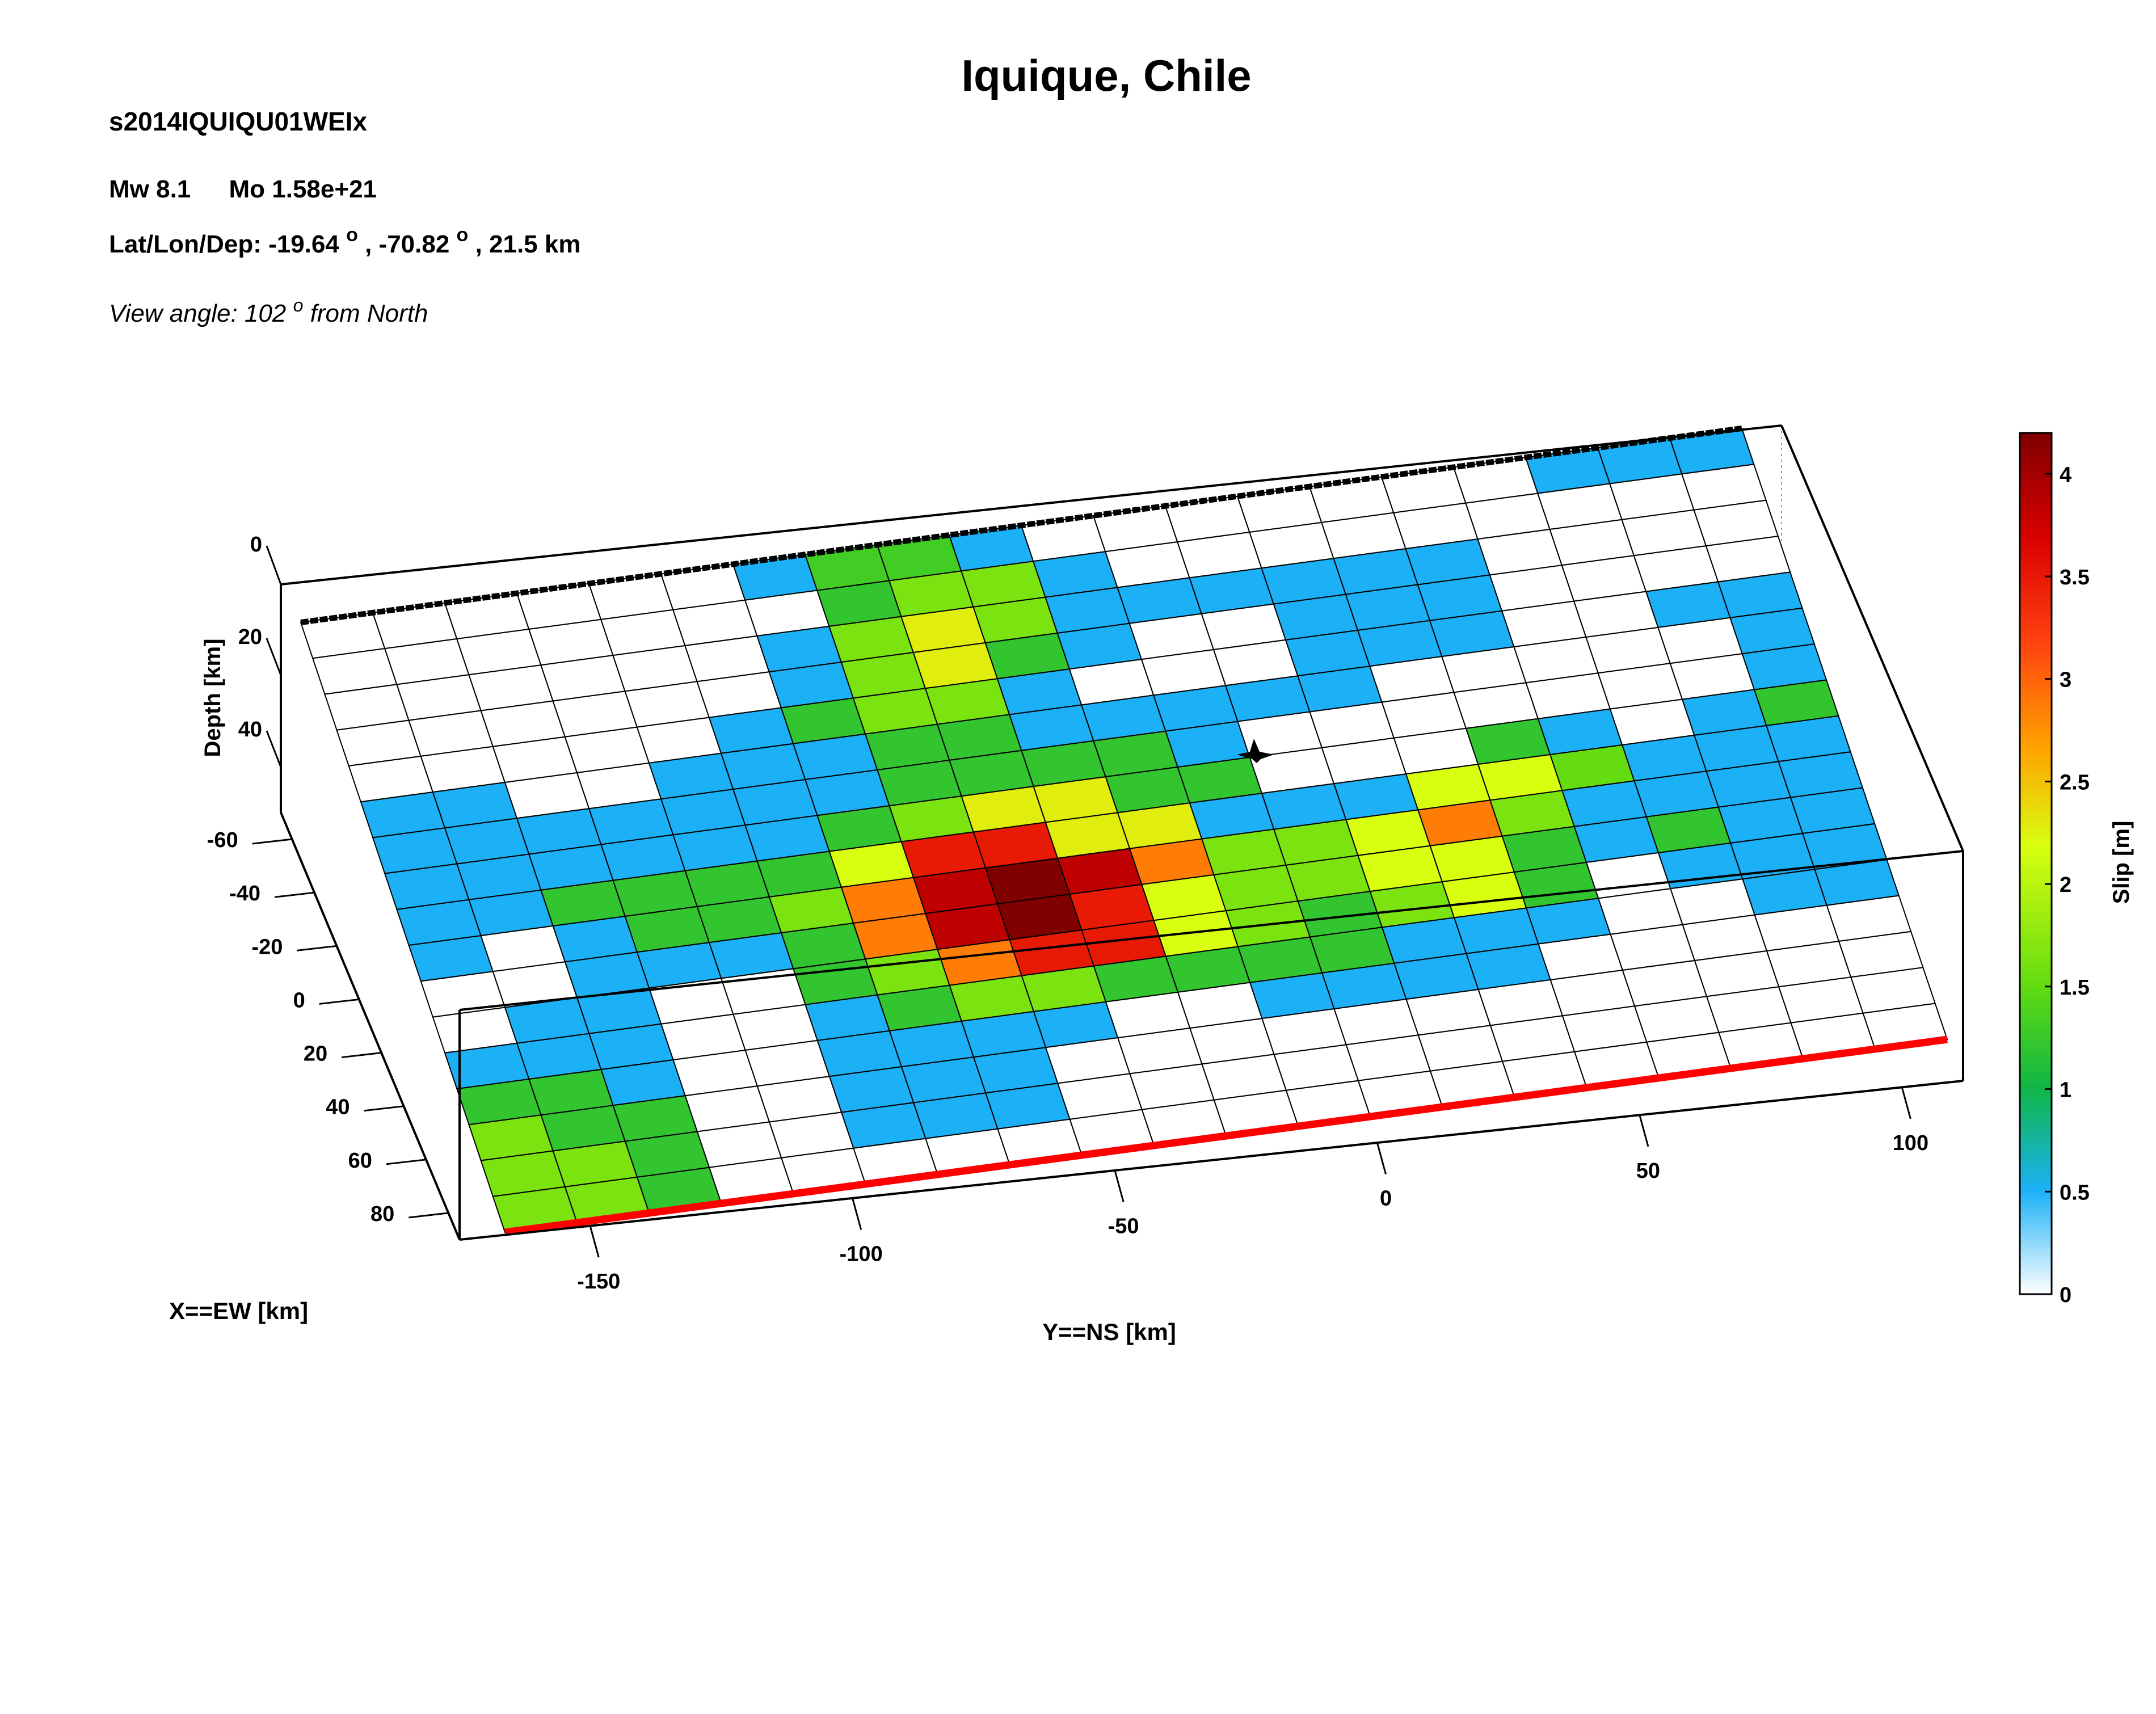 The height and width of the screenshot is (1714, 2156). What do you see at coordinates (2075, 578) in the screenshot?
I see `colorbar-tick-label: 3.5` at bounding box center [2075, 578].